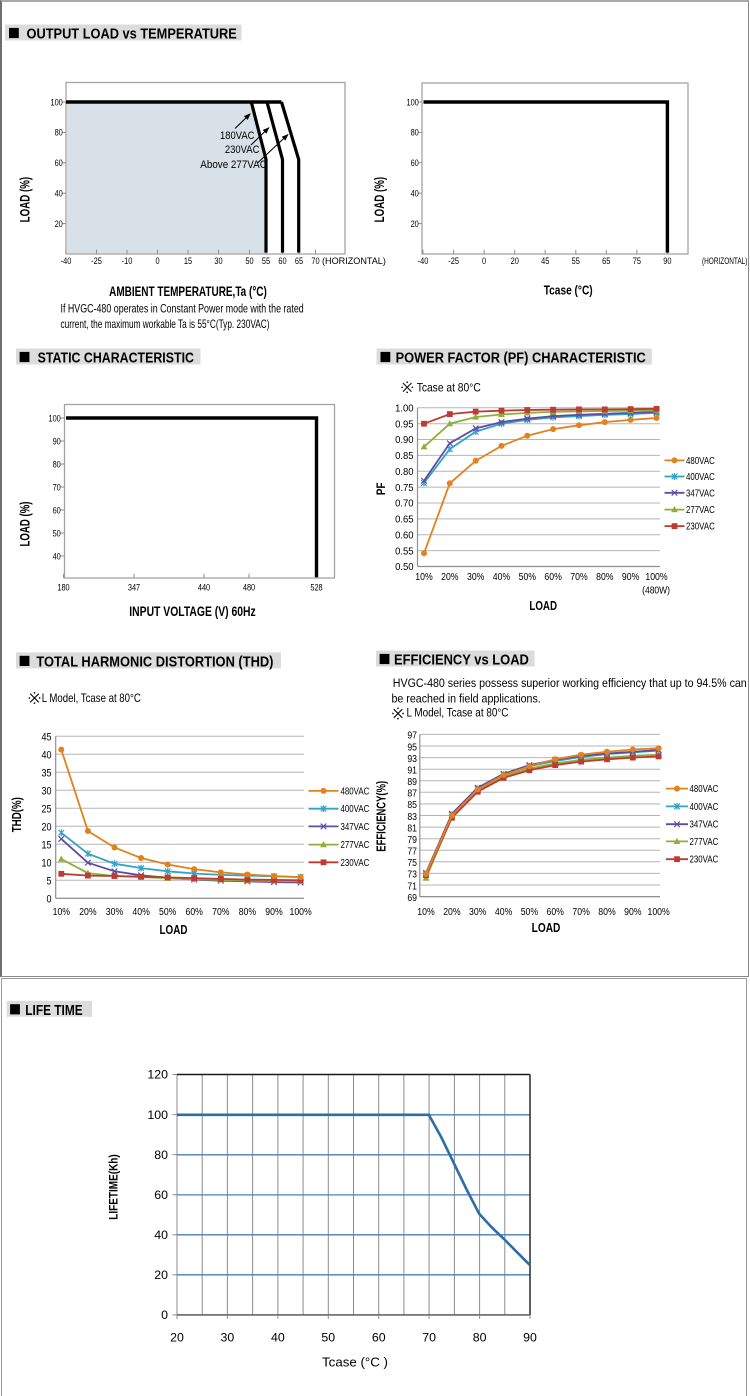 The width and height of the screenshot is (750, 1396). I want to click on svg-text: AMBIENT TEMPERATURE,Ta (°C), so click(188, 292).